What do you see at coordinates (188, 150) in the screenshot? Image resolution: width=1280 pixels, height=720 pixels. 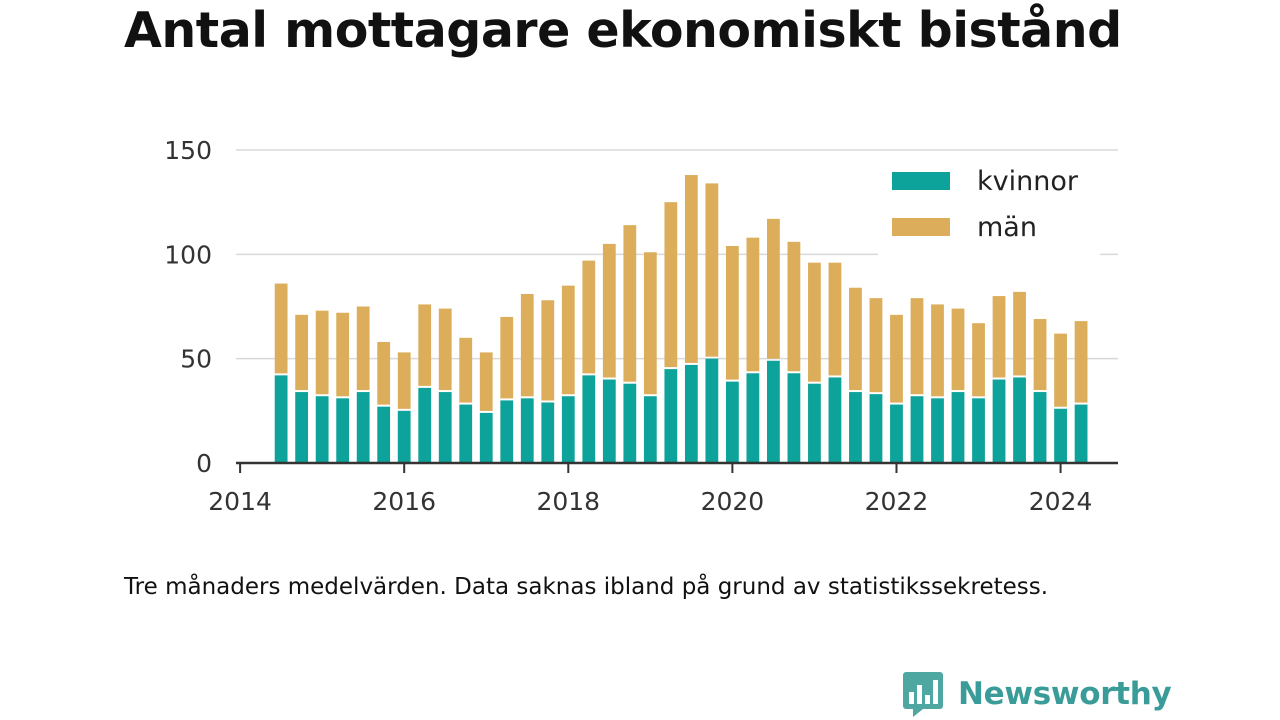 I see `y-tick-label: 150` at bounding box center [188, 150].